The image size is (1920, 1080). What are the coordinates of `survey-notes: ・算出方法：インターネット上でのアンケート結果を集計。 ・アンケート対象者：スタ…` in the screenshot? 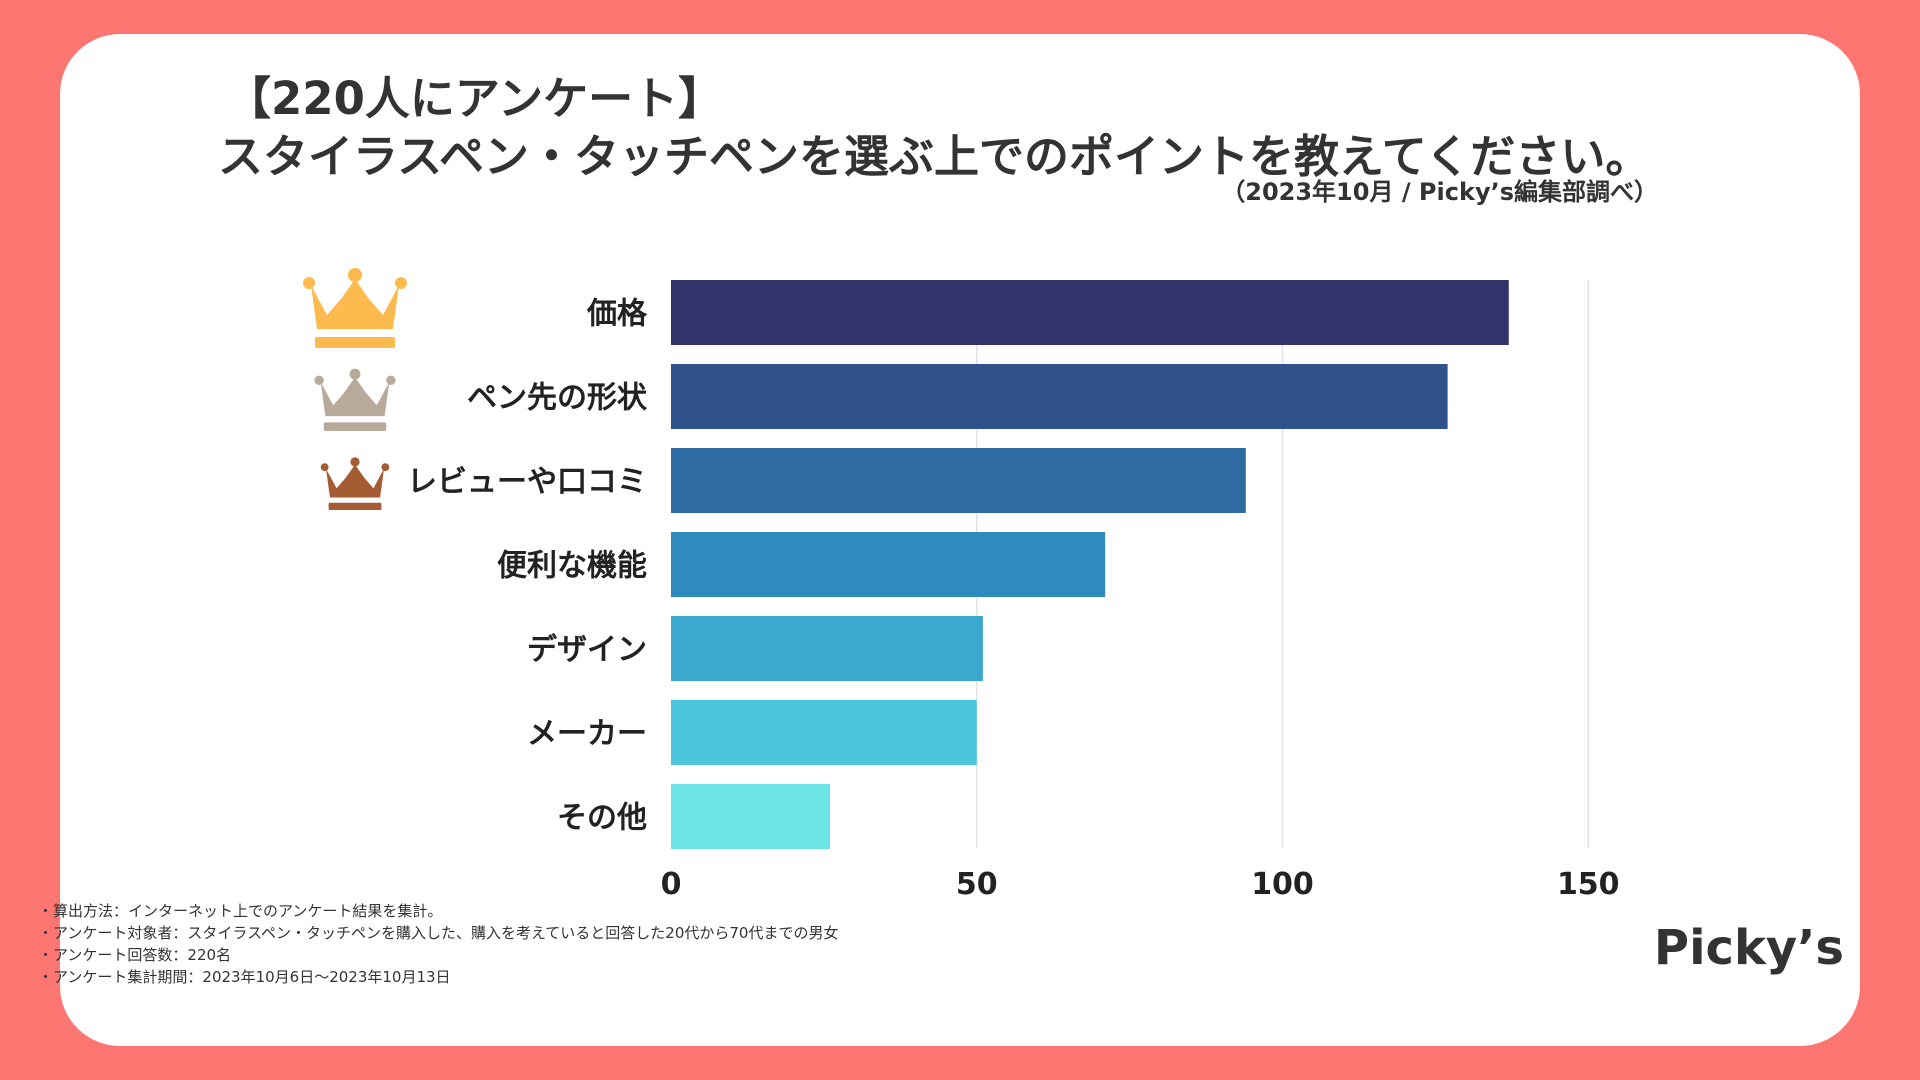 It's located at (438, 944).